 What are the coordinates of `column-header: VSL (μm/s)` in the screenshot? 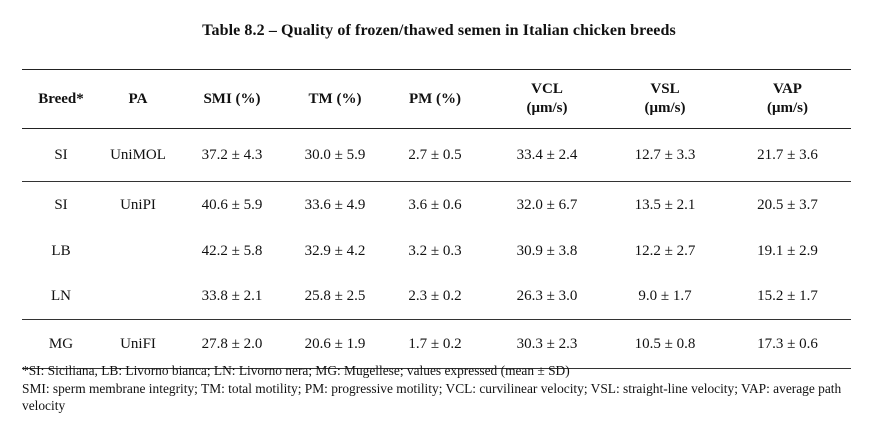 It's located at (665, 99).